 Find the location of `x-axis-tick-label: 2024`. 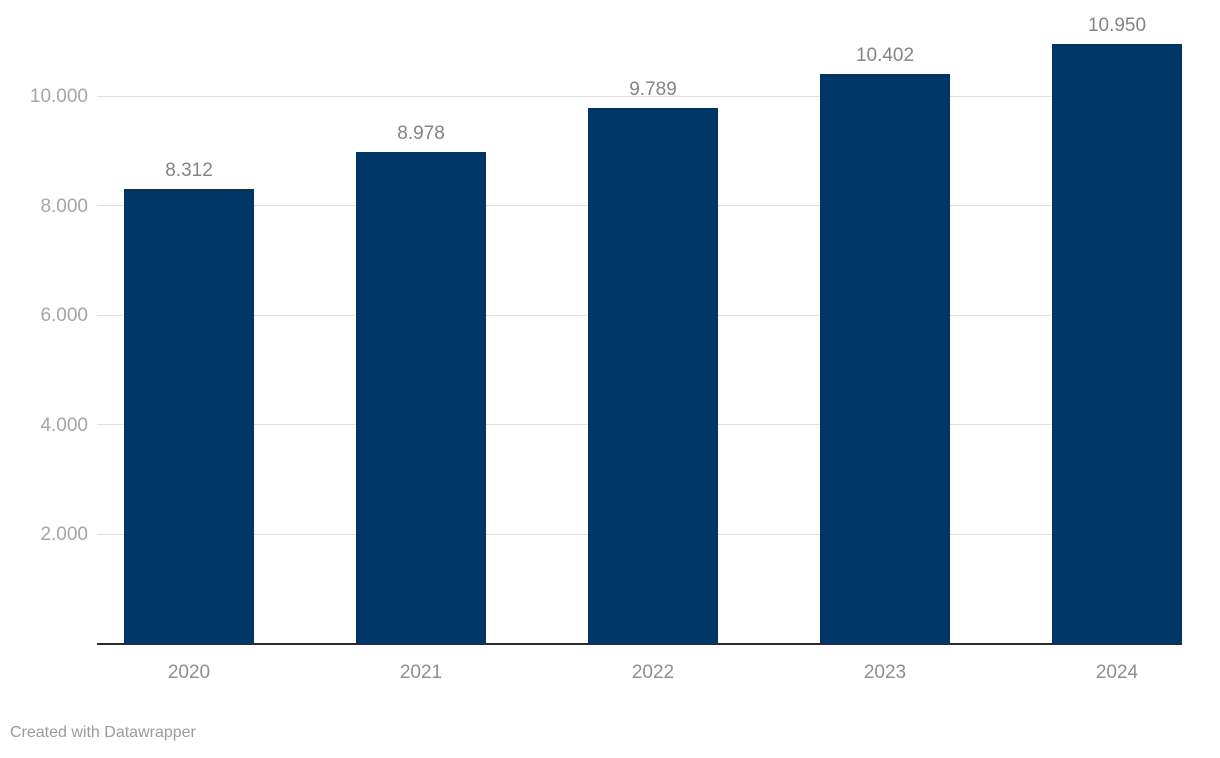

x-axis-tick-label: 2024 is located at coordinates (1117, 672).